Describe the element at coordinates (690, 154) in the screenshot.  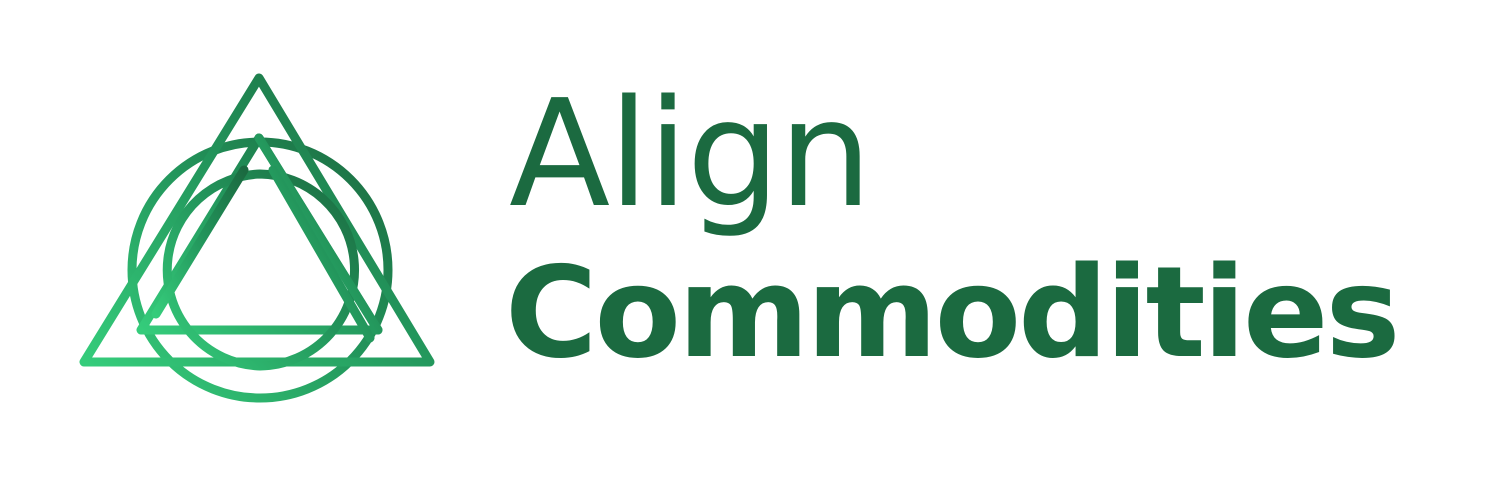
I see `brand-name-line-1: Align` at that location.